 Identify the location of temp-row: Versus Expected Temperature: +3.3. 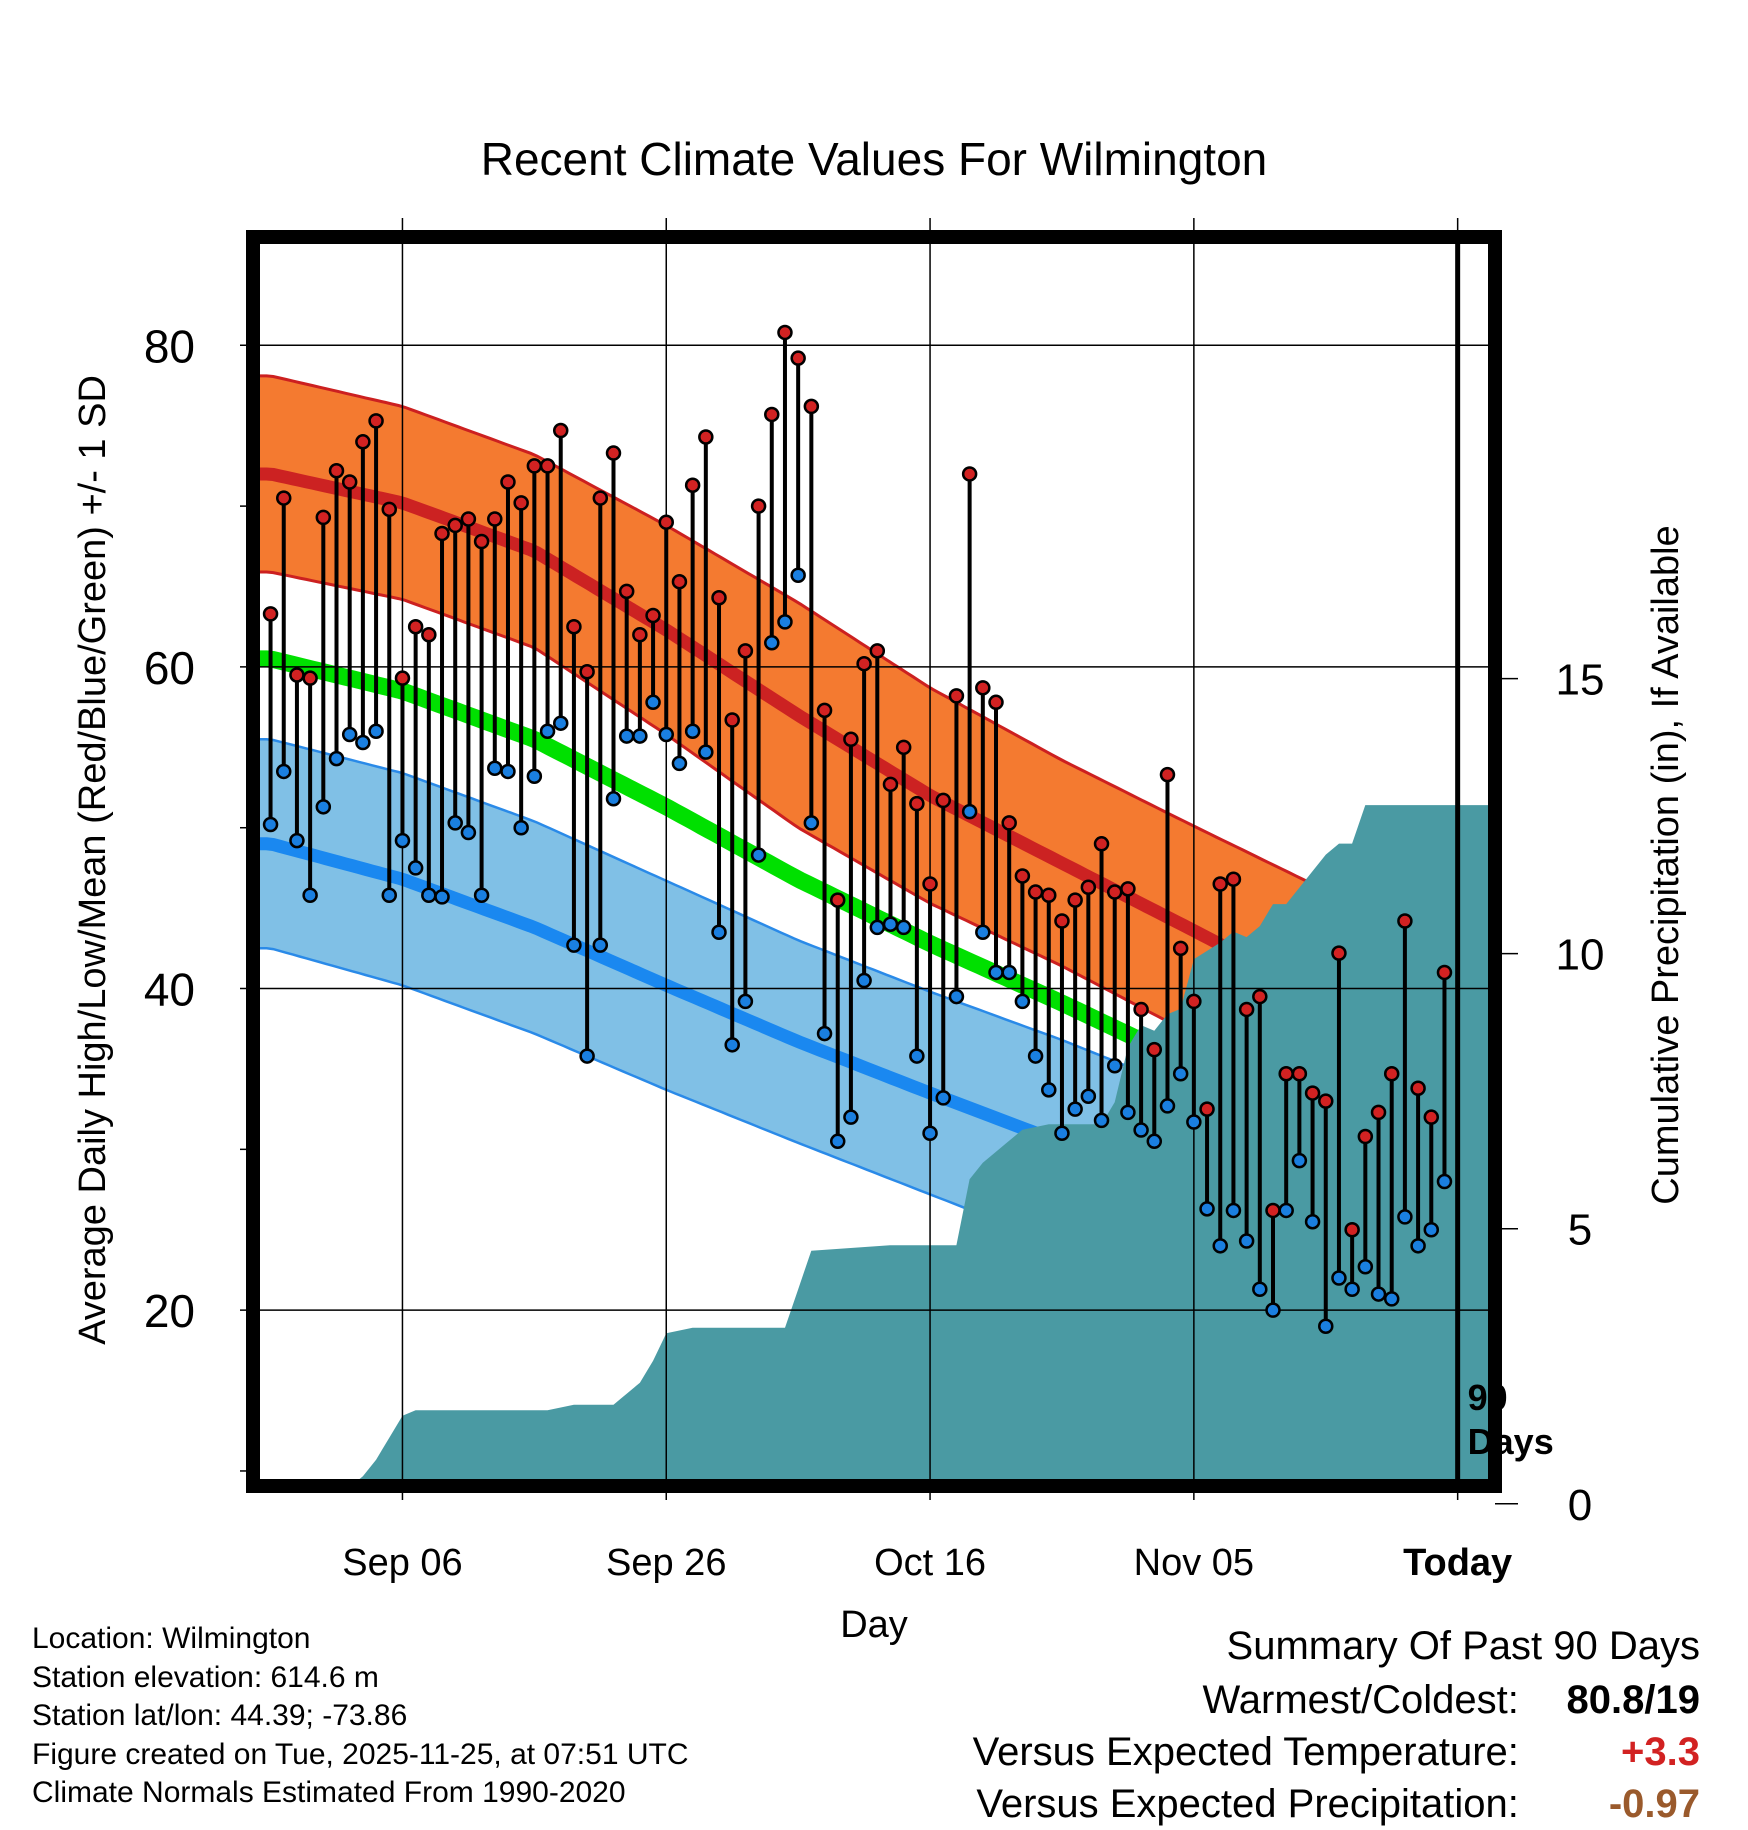
(1336, 1752).